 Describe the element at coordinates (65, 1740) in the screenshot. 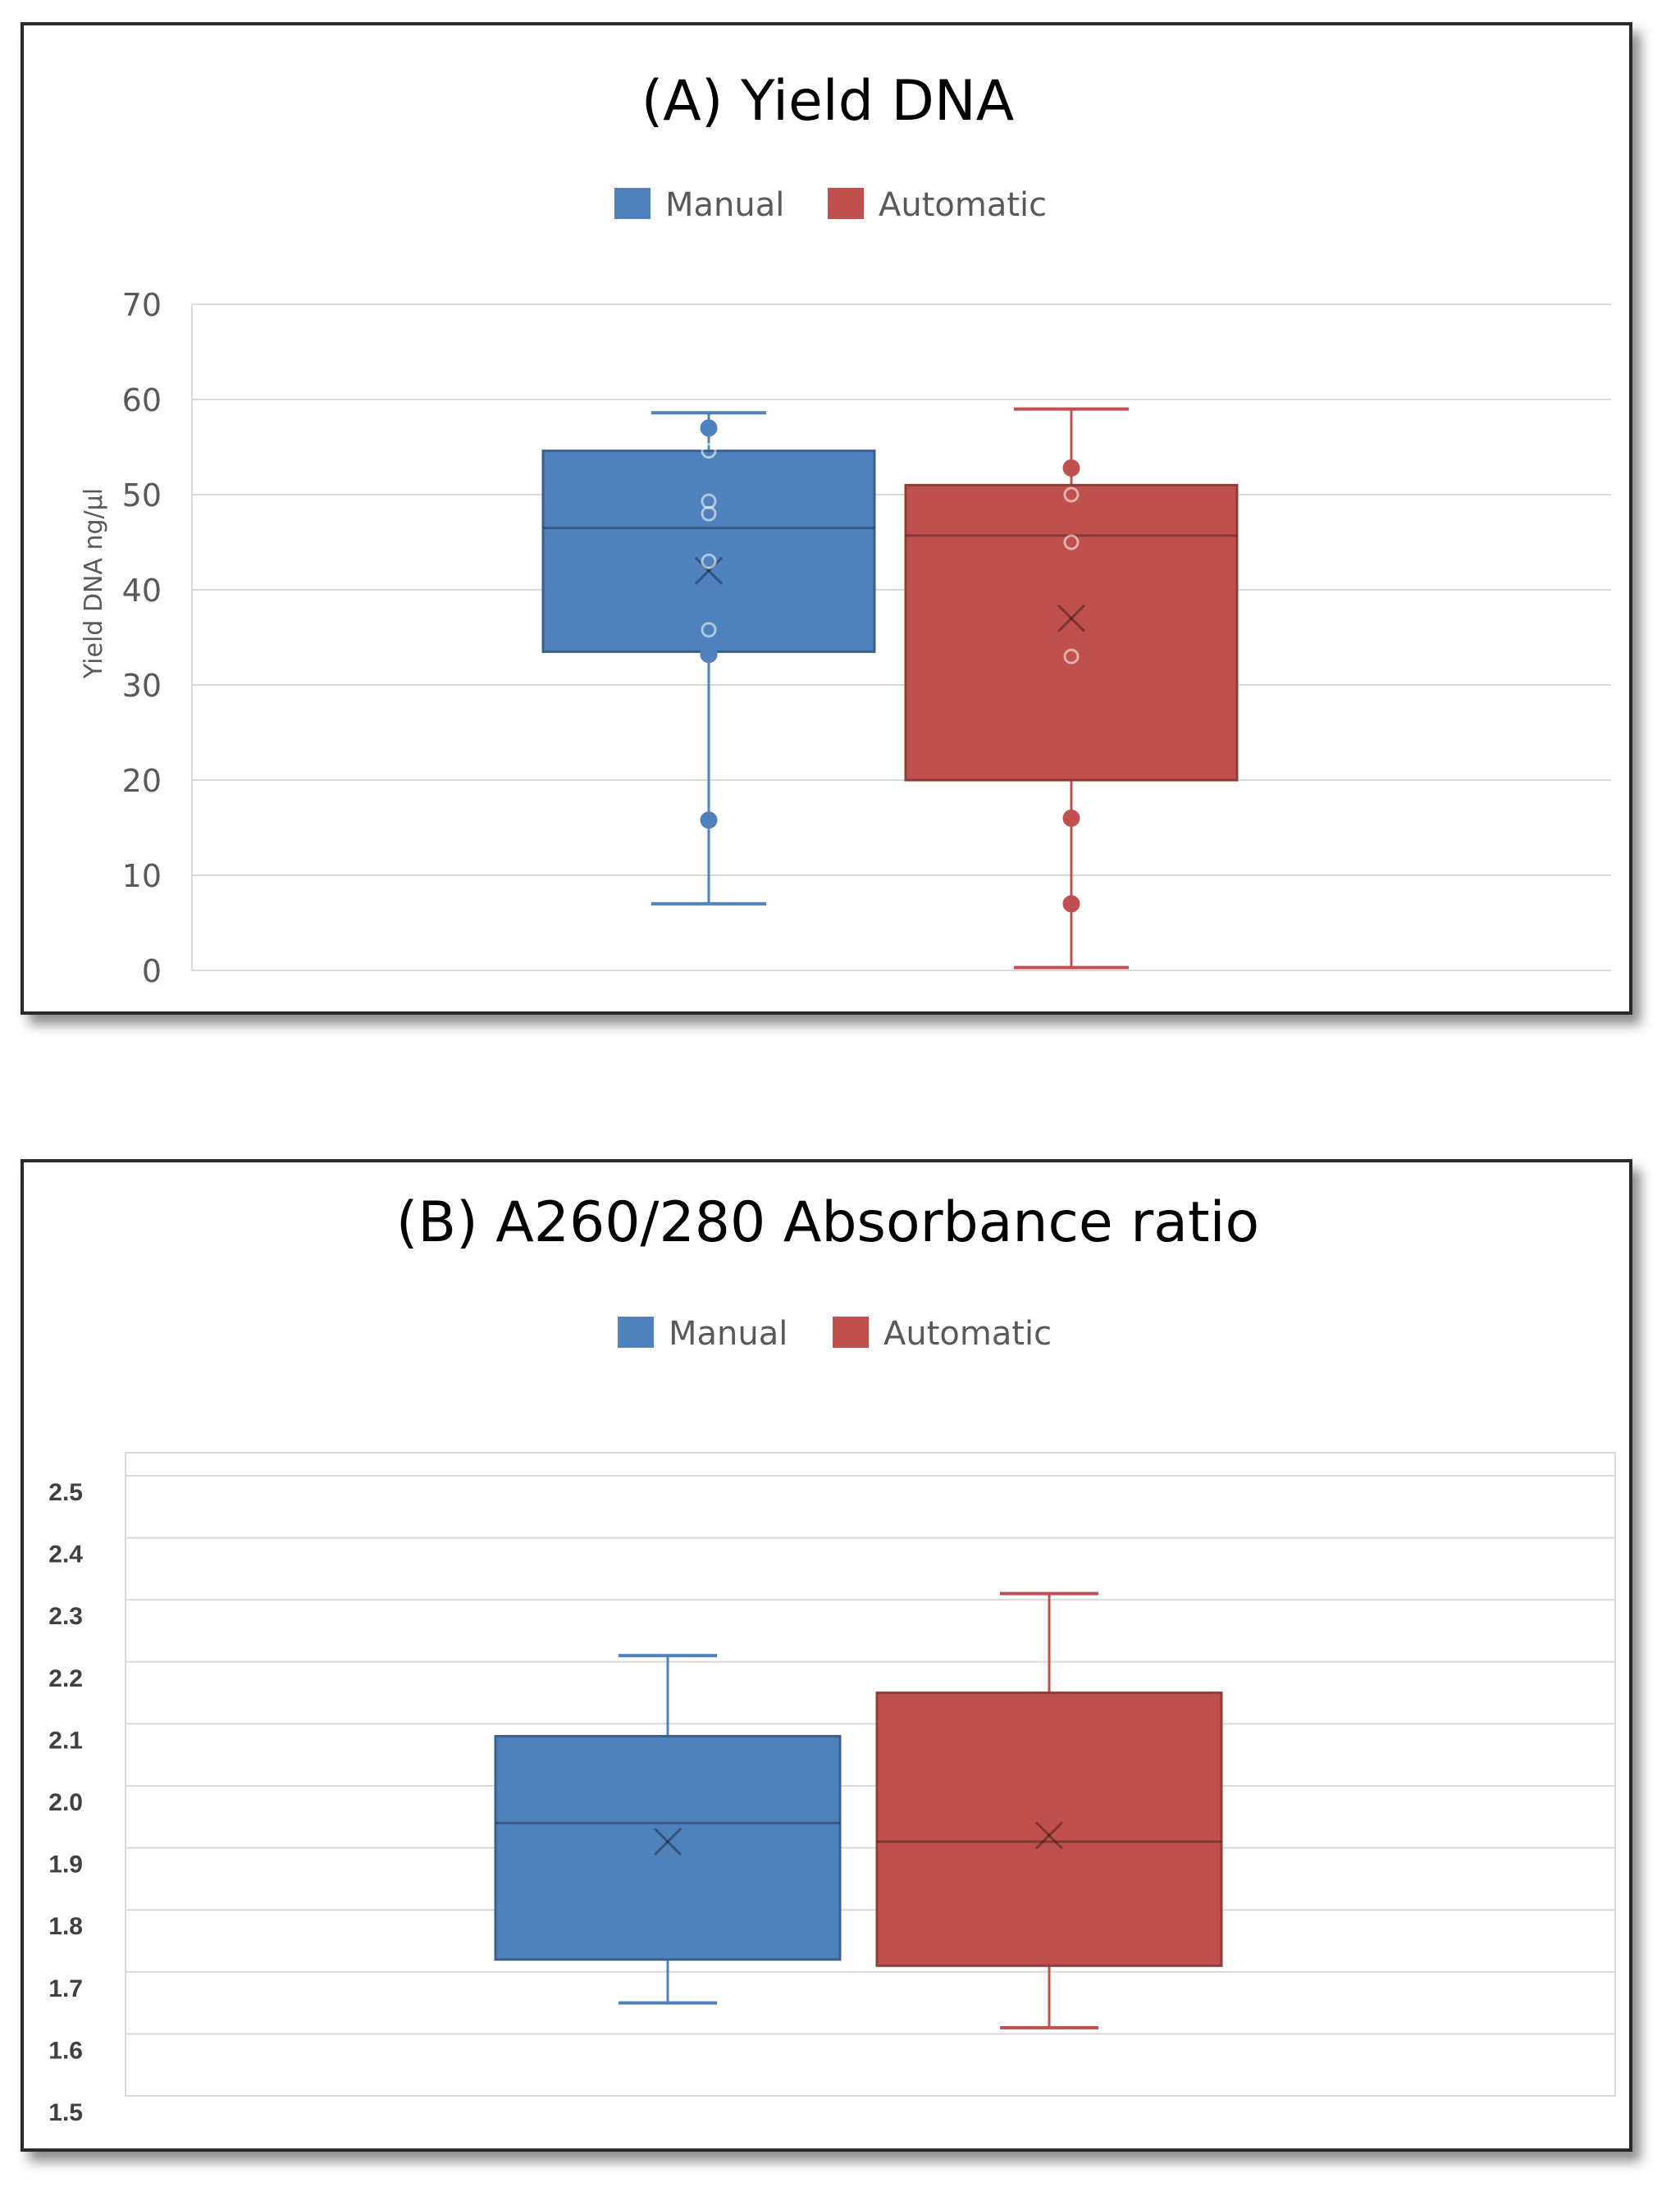

I see `y-tick-label: 2.1` at that location.